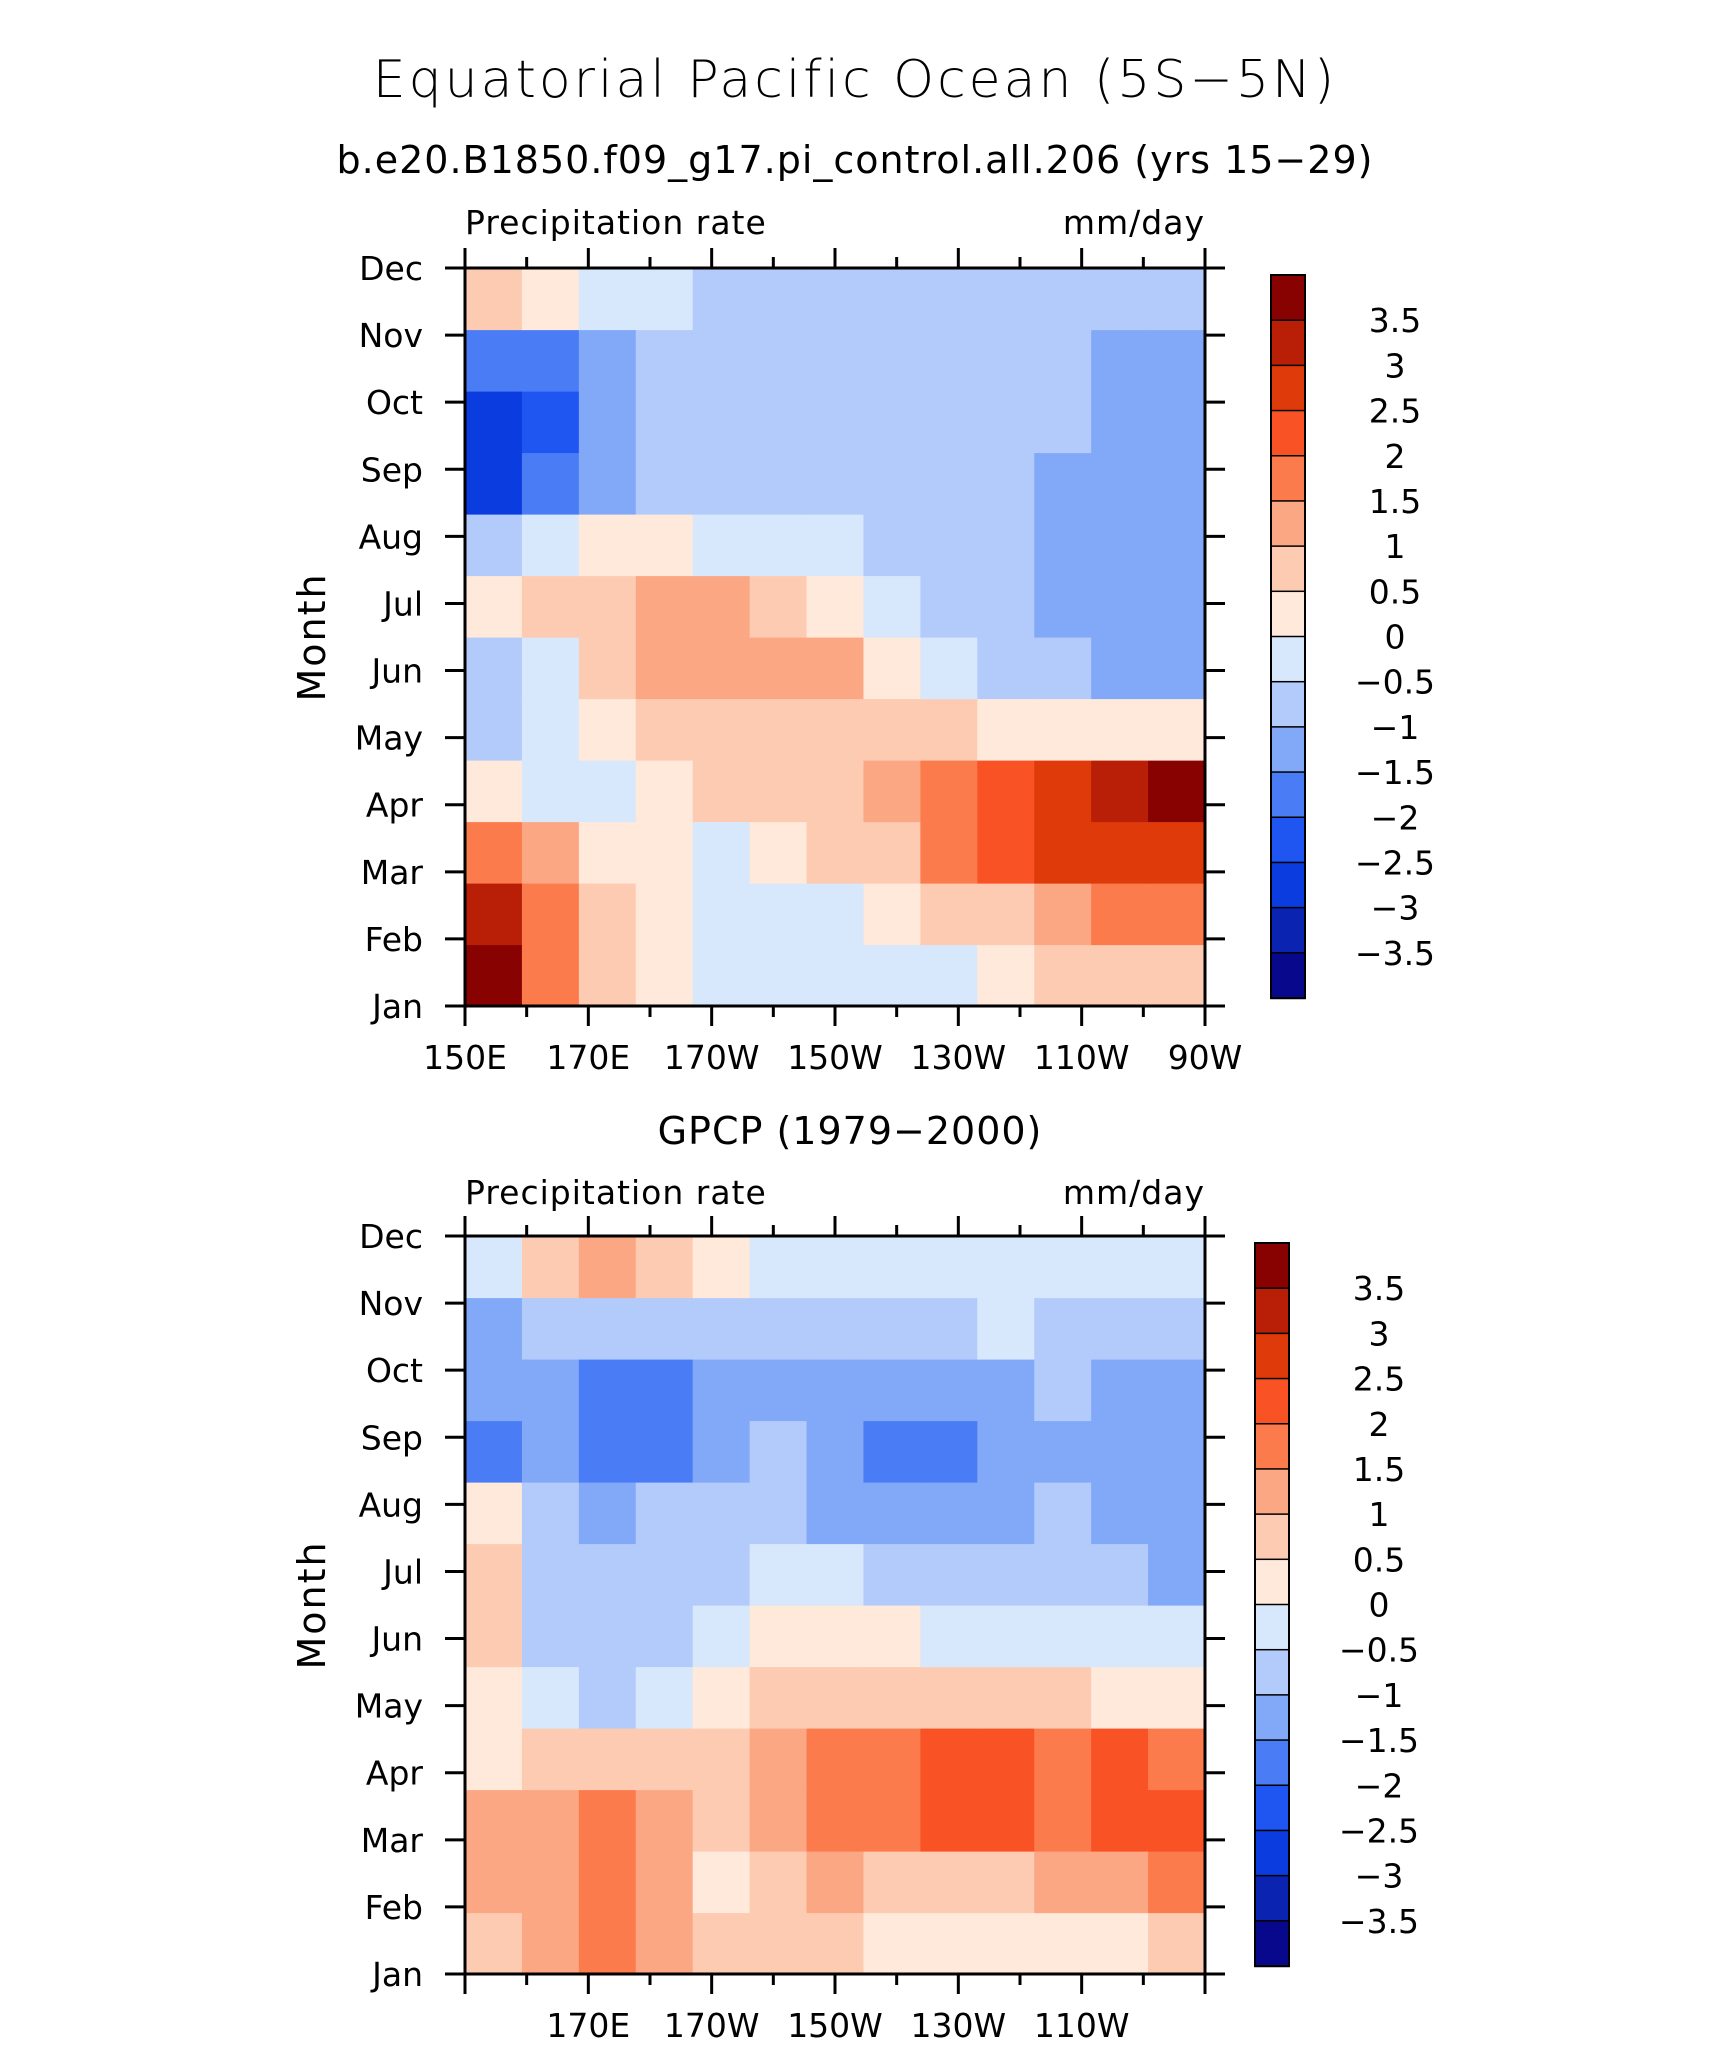  Describe the element at coordinates (312, 636) in the screenshot. I see `y-axis-label: Month` at that location.